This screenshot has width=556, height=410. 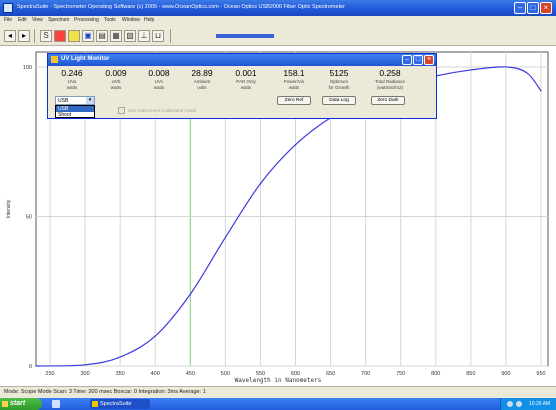 What do you see at coordinates (56, 404) in the screenshot?
I see `quick-launch-icon` at bounding box center [56, 404].